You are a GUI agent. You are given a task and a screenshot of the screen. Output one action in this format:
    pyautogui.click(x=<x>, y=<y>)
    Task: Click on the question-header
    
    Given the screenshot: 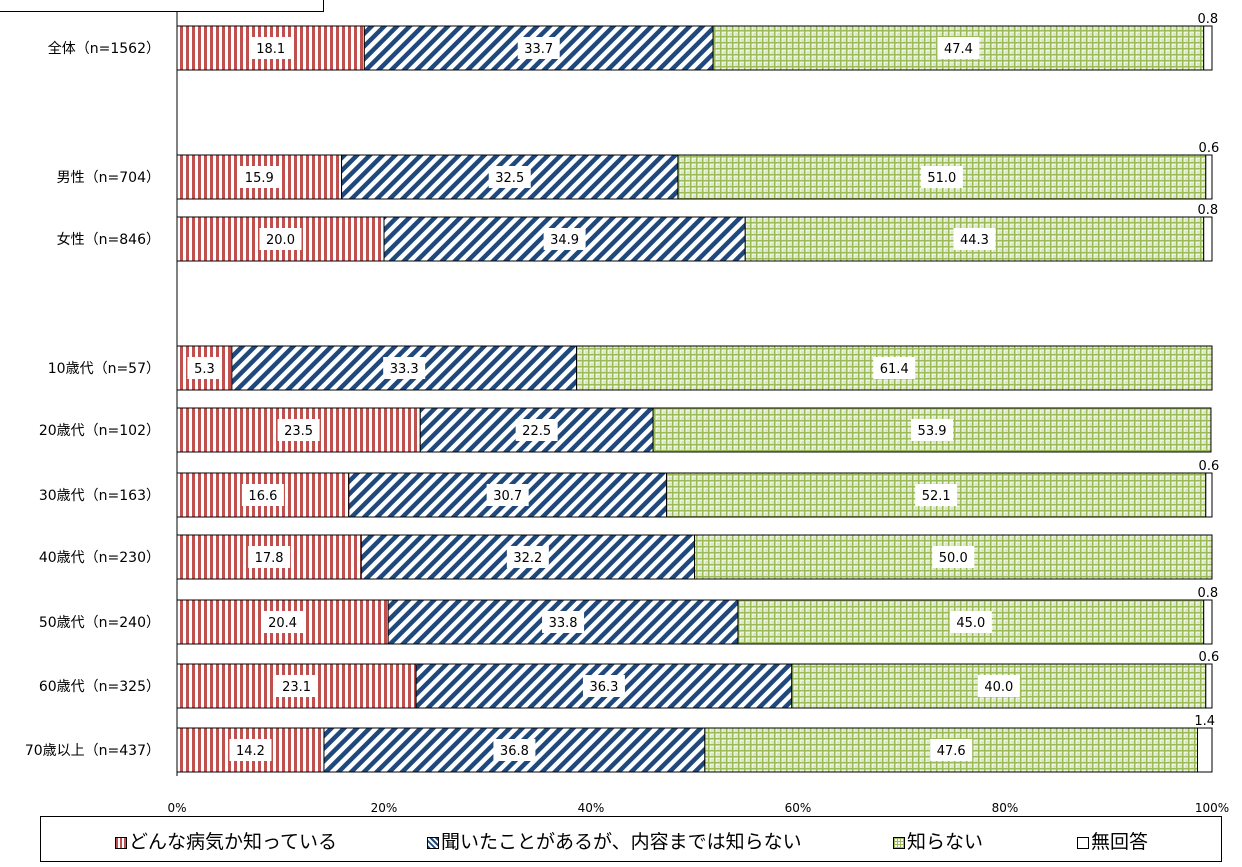 What is the action you would take?
    pyautogui.click(x=162, y=6)
    